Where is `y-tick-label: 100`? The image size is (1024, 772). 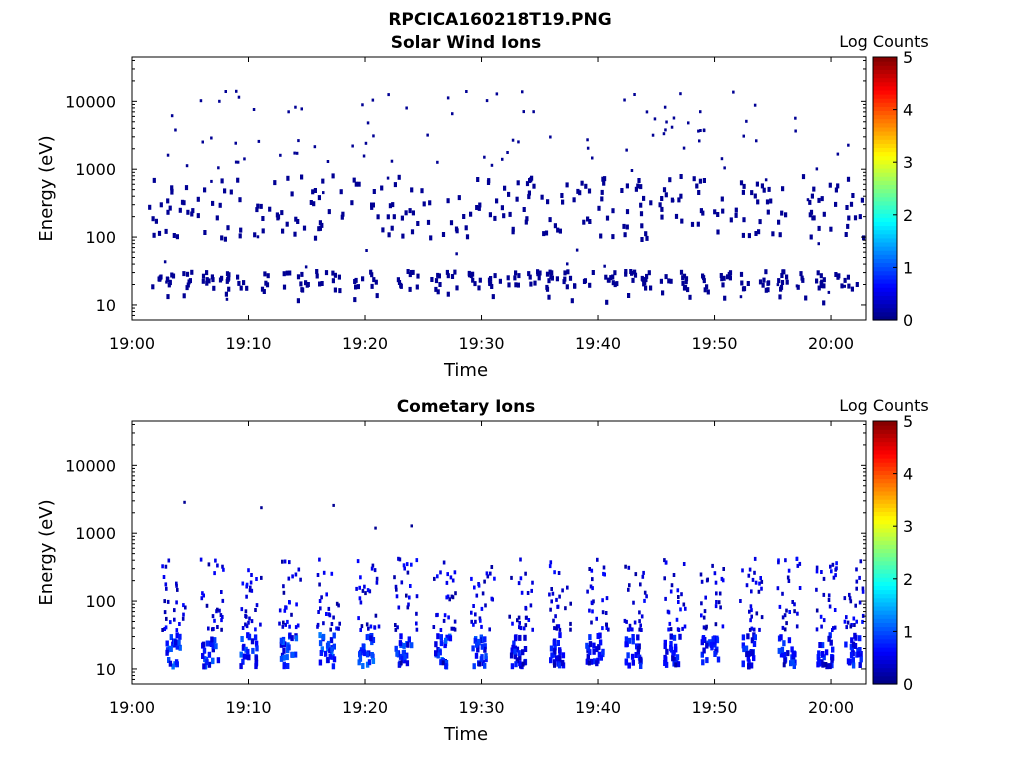 y-tick-label: 100 is located at coordinates (100, 237).